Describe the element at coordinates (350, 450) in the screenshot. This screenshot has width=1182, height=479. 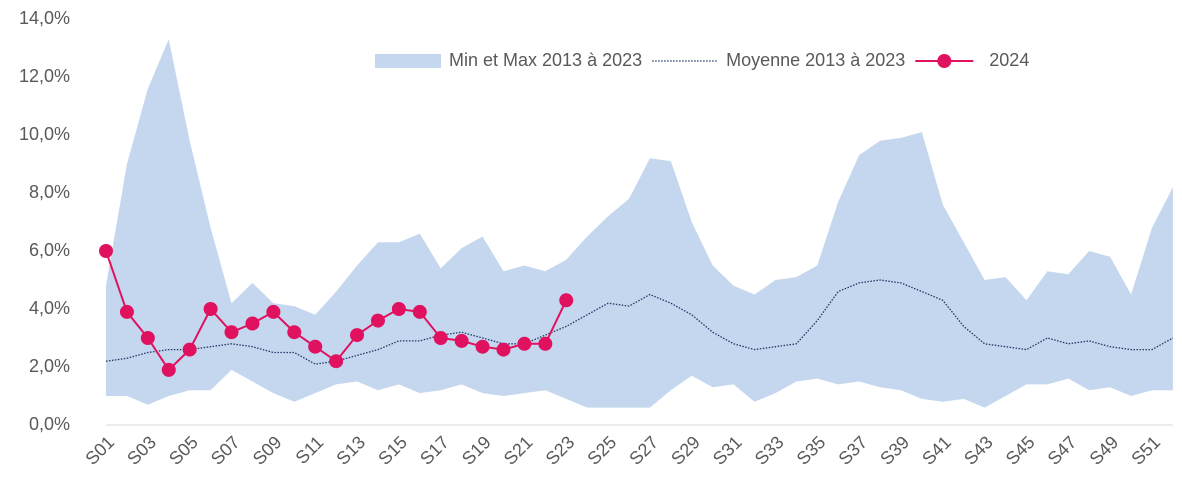
I see `x-tick-label: S13` at that location.